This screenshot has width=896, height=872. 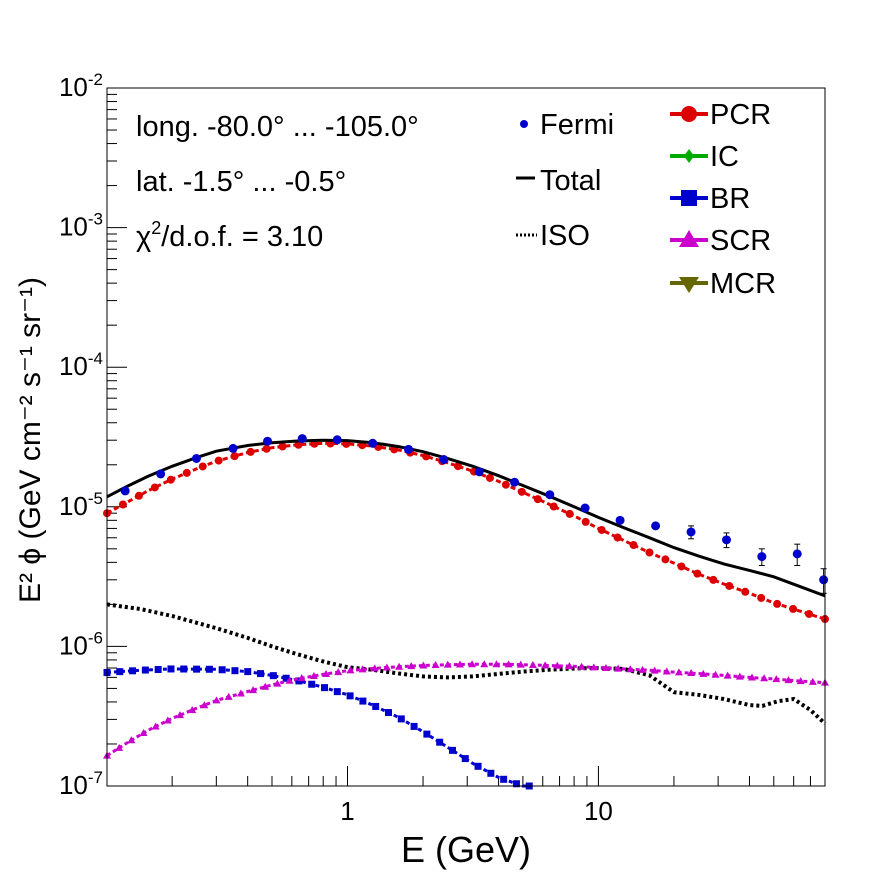 What do you see at coordinates (689, 198) in the screenshot?
I see `legend-br-marker` at bounding box center [689, 198].